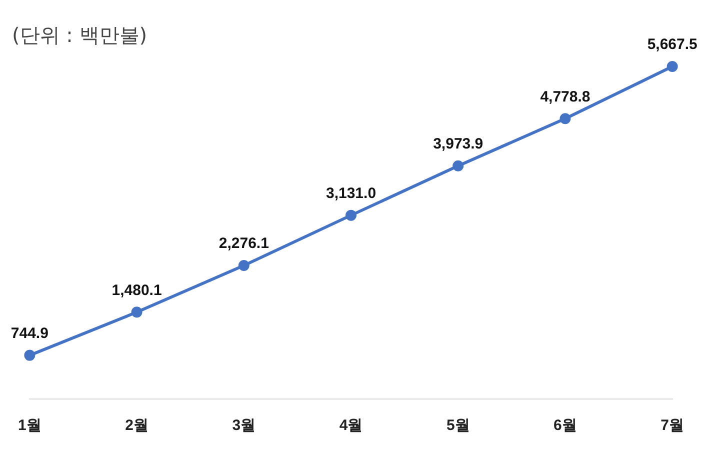  Describe the element at coordinates (351, 425) in the screenshot. I see `x-tick-label: 4월` at that location.